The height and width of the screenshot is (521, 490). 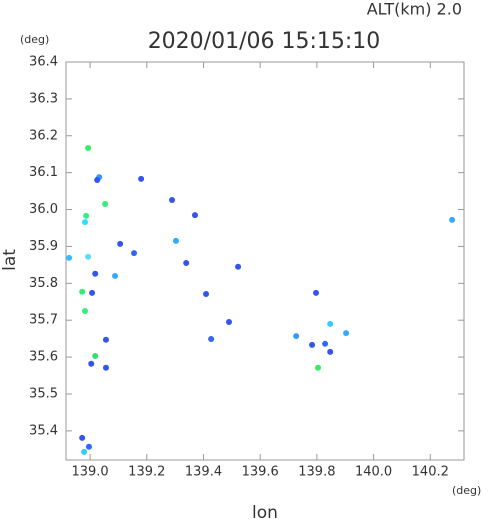 I want to click on x-axis-label: lon, so click(x=265, y=512).